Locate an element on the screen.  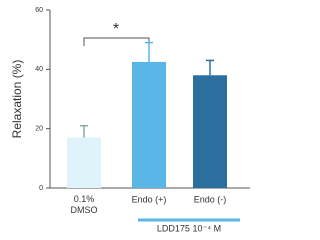
group-label: LDD175 10⁻⁴ M is located at coordinates (189, 228).